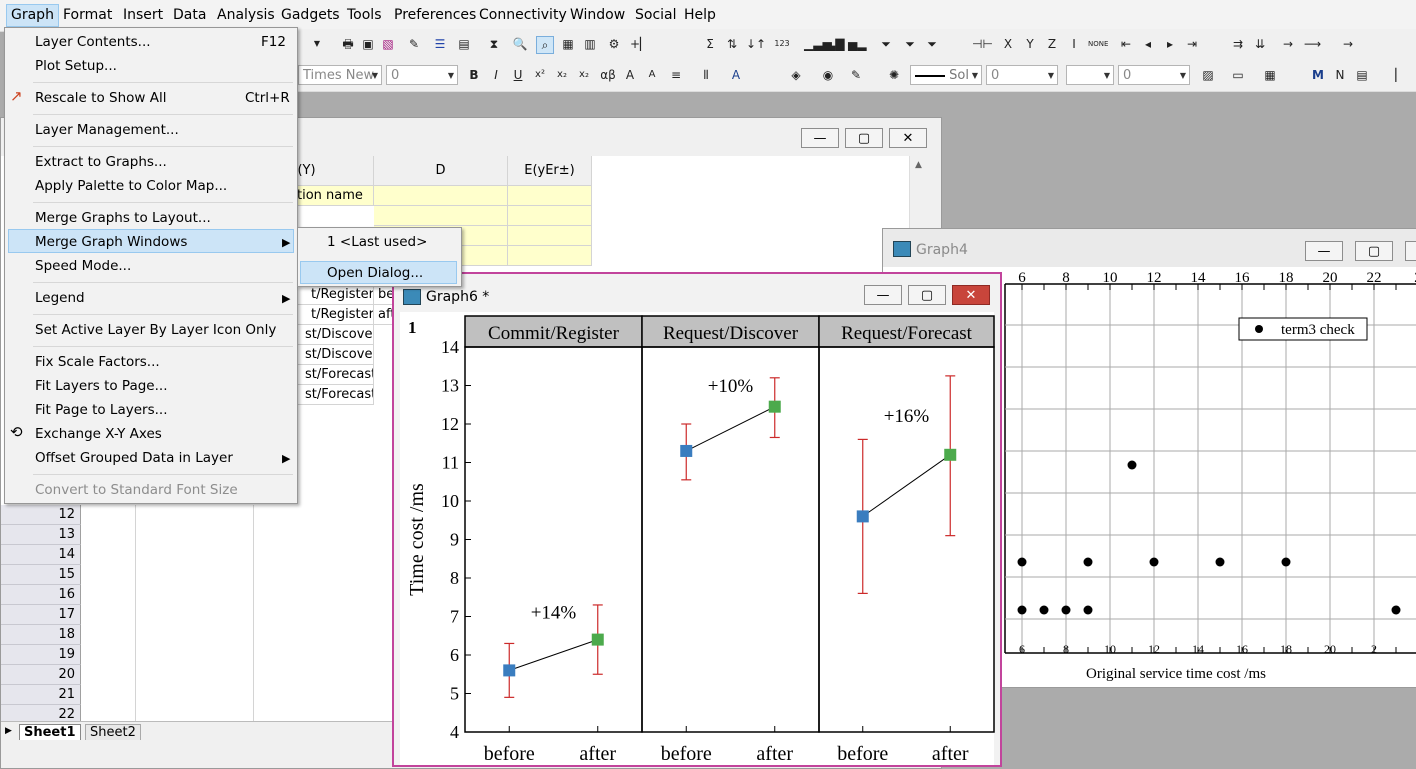 The width and height of the screenshot is (1416, 769). I want to click on line-style-combo: Sol ▼, so click(946, 75).